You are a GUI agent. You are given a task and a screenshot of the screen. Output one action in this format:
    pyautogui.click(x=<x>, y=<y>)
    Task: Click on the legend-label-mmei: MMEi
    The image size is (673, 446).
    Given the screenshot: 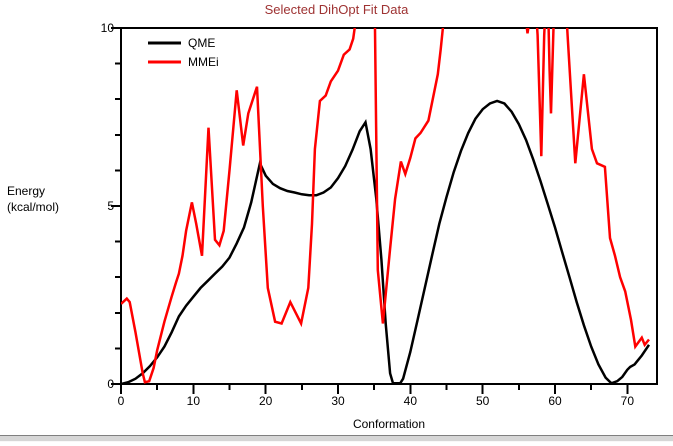 What is the action you would take?
    pyautogui.click(x=203, y=62)
    